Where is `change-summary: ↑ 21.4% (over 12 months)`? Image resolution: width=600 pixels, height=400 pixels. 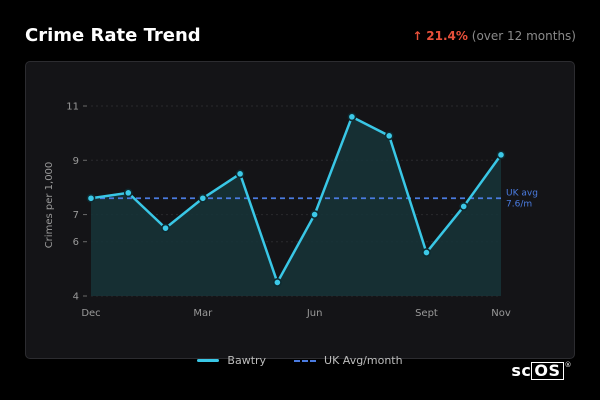
change-summary: ↑ 21.4% (over 12 months) is located at coordinates (494, 36).